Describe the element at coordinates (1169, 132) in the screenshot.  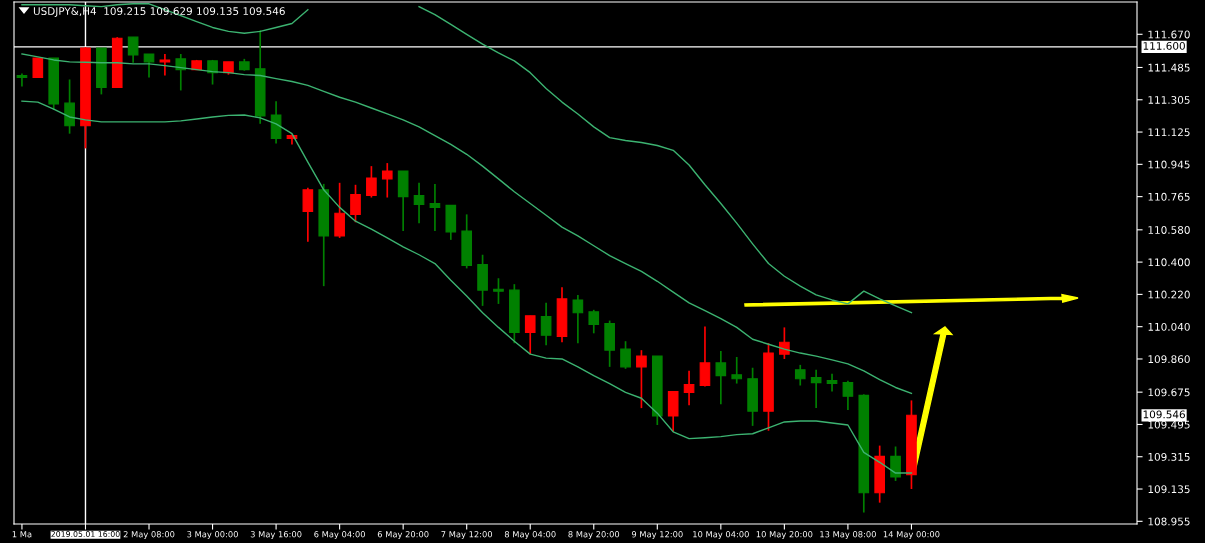
I see `y-tick-label: 111.125` at that location.